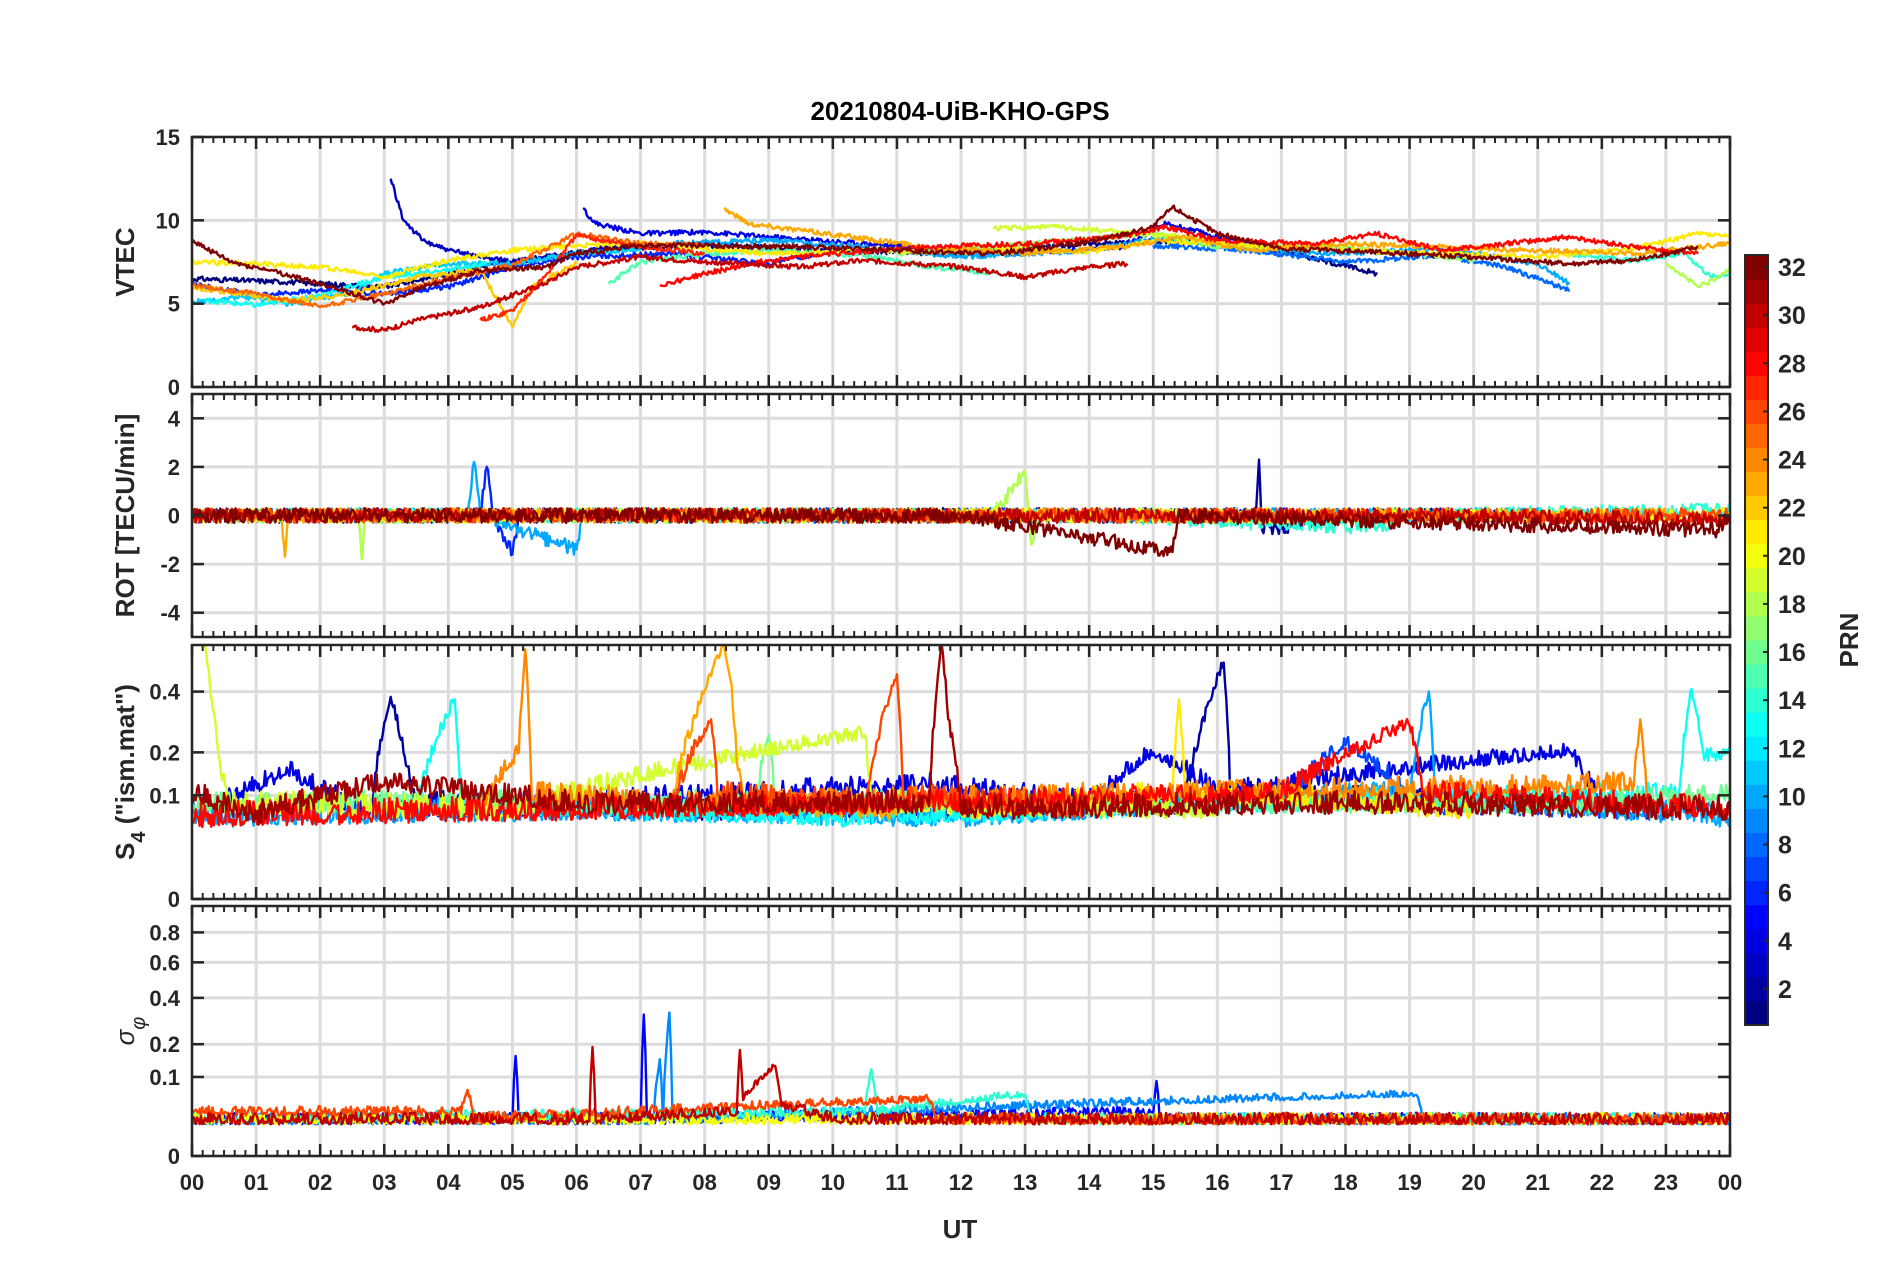  What do you see at coordinates (1792, 509) in the screenshot?
I see `colorbar-tick-label: 22` at bounding box center [1792, 509].